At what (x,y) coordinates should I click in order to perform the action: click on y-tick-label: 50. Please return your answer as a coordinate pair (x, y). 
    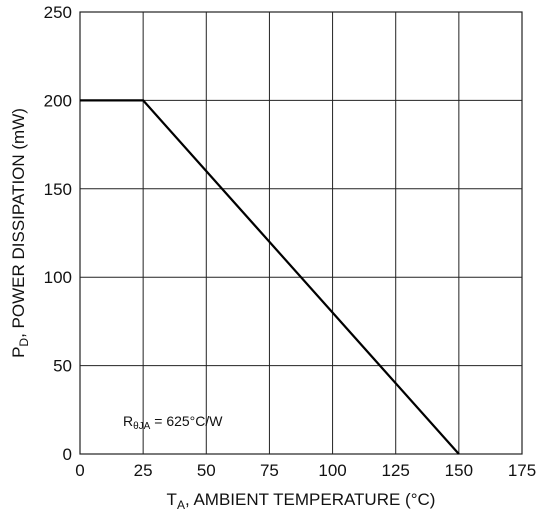
    Looking at the image, I should click on (62, 366).